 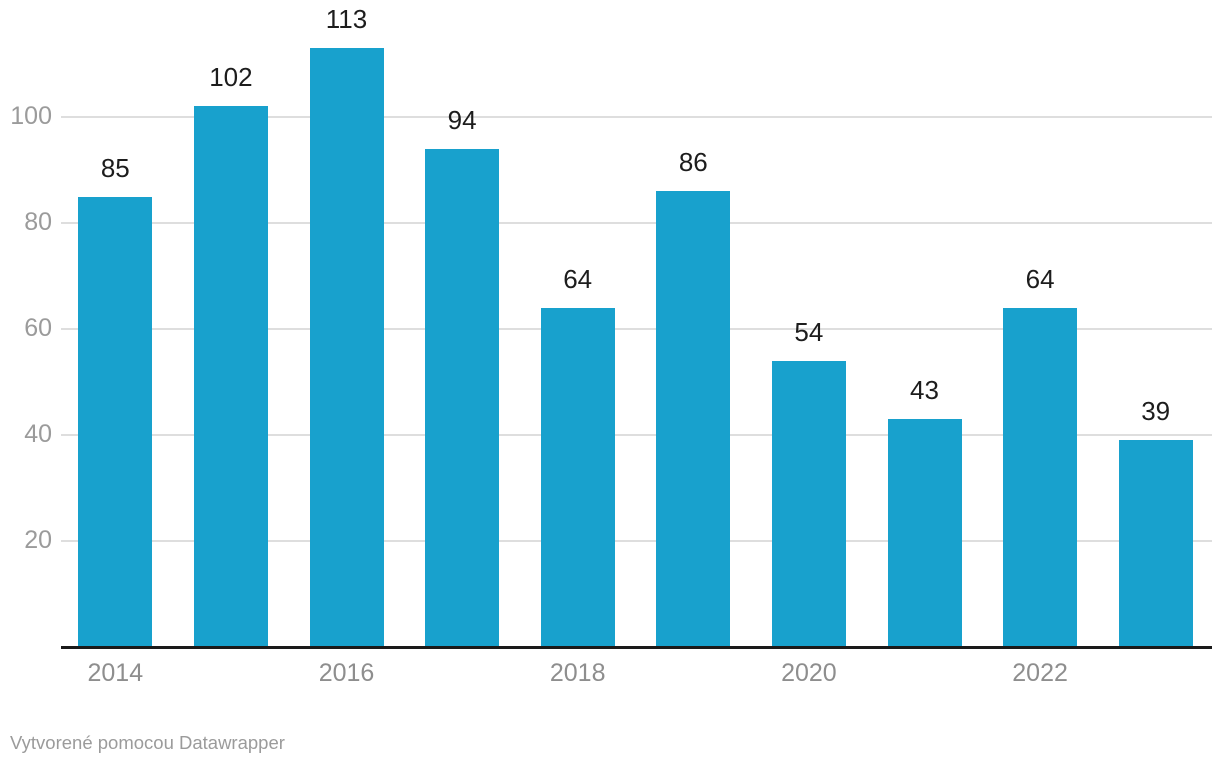 What do you see at coordinates (115, 673) in the screenshot?
I see `x-axis-tick-label-2014: 2014` at bounding box center [115, 673].